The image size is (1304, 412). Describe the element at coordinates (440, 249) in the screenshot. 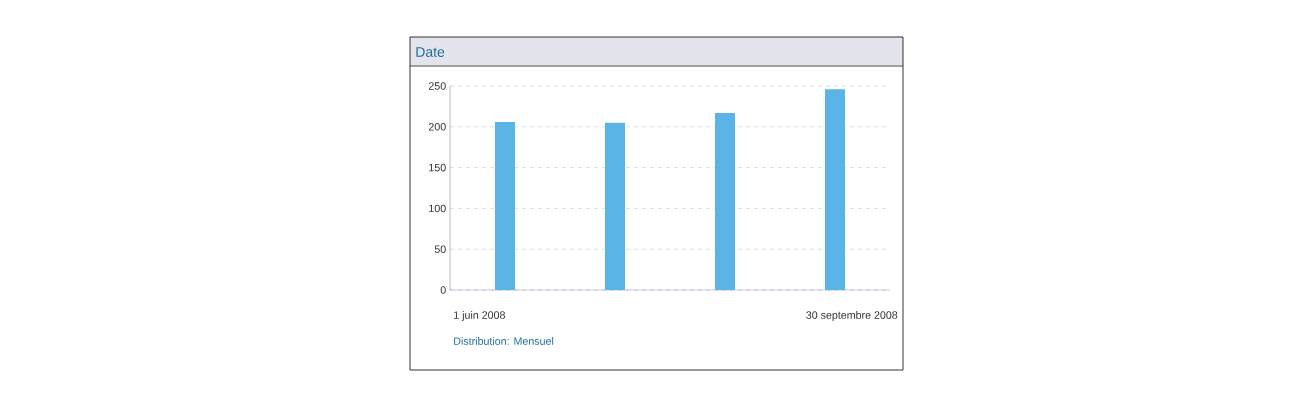

I see `y-tick-label: 50` at that location.